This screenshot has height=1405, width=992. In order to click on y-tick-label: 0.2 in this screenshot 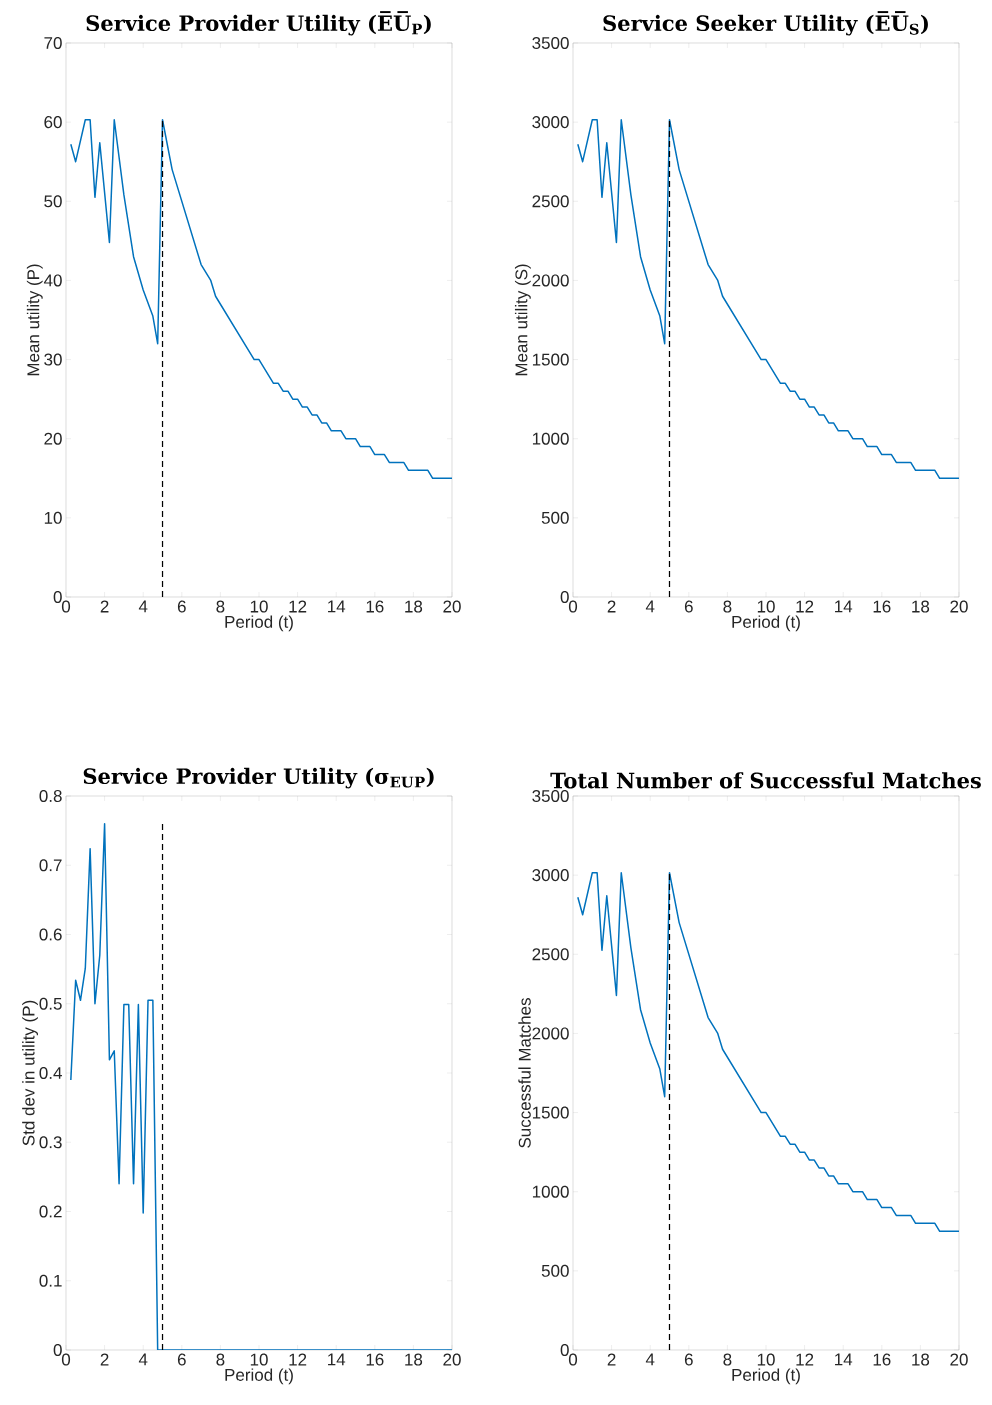, I will do `click(50, 1211)`.